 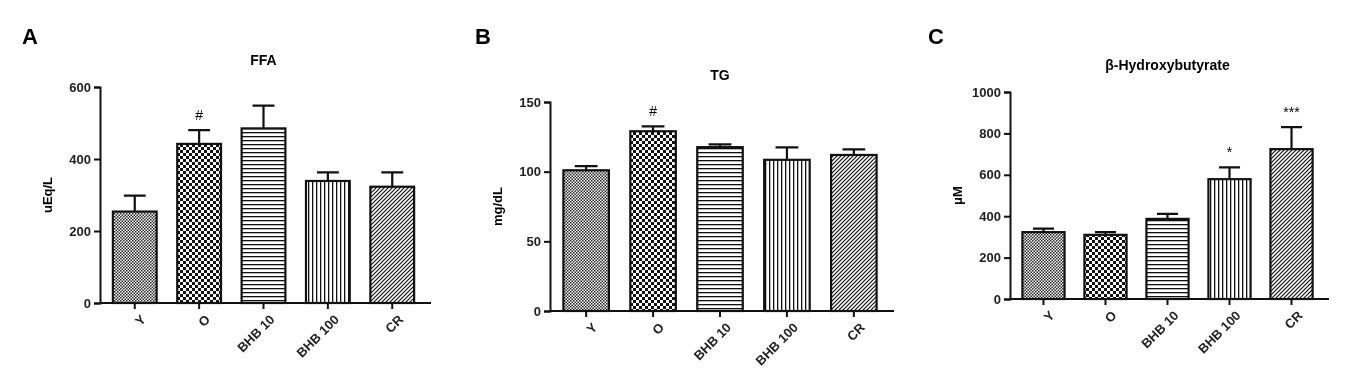 I want to click on y-tick-label: 1000, so click(x=986, y=92).